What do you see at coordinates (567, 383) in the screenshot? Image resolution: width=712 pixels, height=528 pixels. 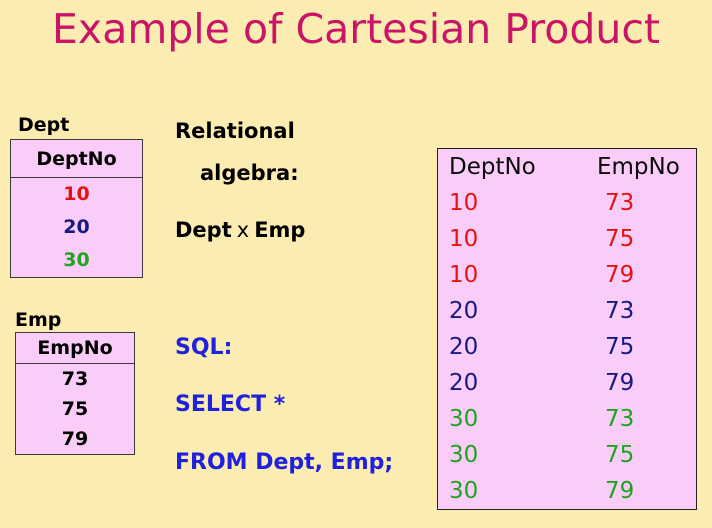 I see `result-table-row: 20 79` at bounding box center [567, 383].